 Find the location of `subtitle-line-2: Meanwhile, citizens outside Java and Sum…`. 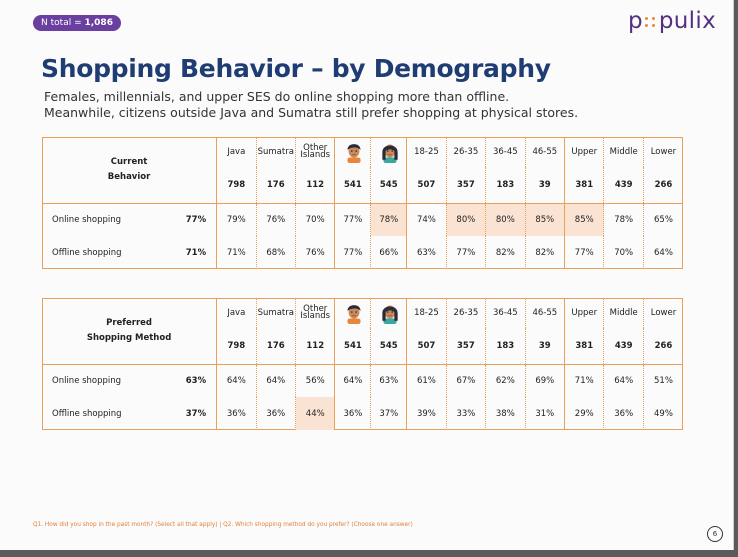

subtitle-line-2: Meanwhile, citizens outside Java and Sum… is located at coordinates (311, 112).